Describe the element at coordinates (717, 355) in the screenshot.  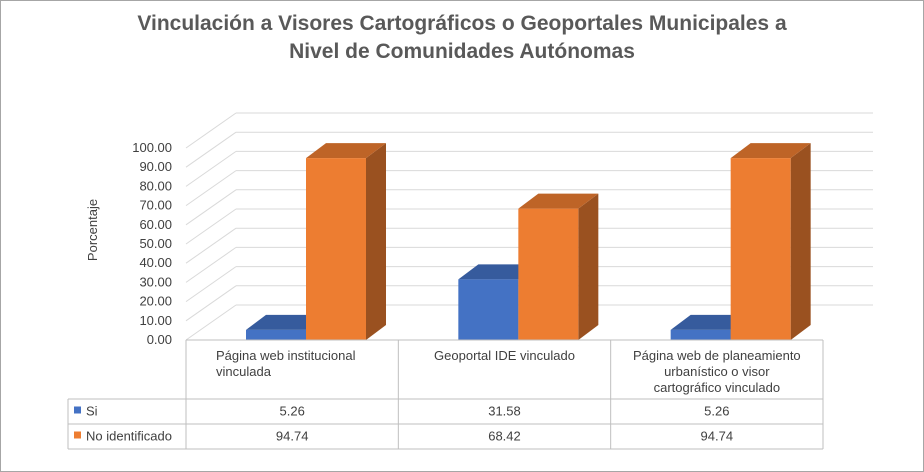
I see `category-label: Página web de planeamiento` at that location.